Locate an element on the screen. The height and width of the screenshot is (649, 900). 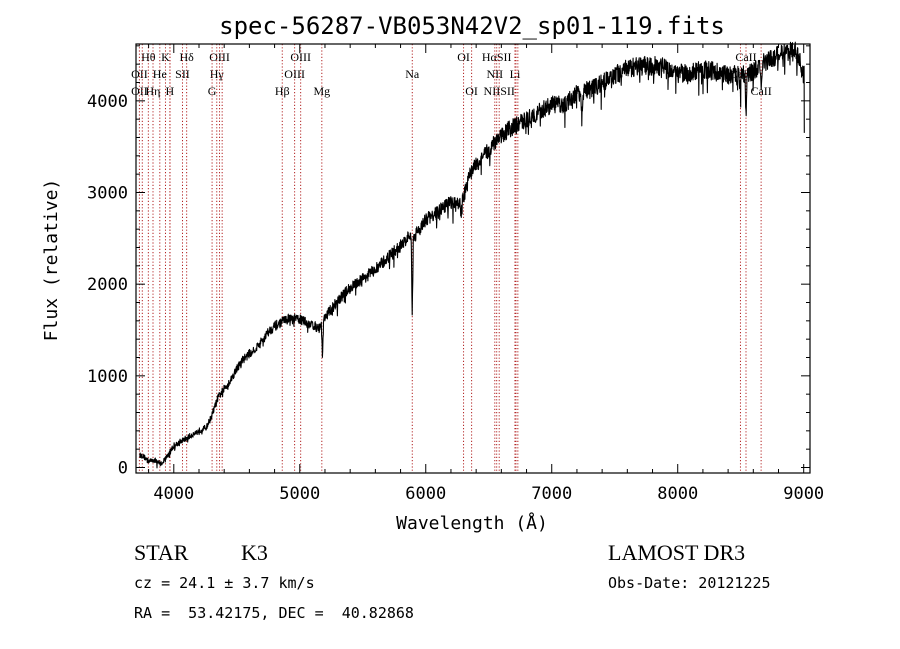
line-marker-label: Na is located at coordinates (412, 74).